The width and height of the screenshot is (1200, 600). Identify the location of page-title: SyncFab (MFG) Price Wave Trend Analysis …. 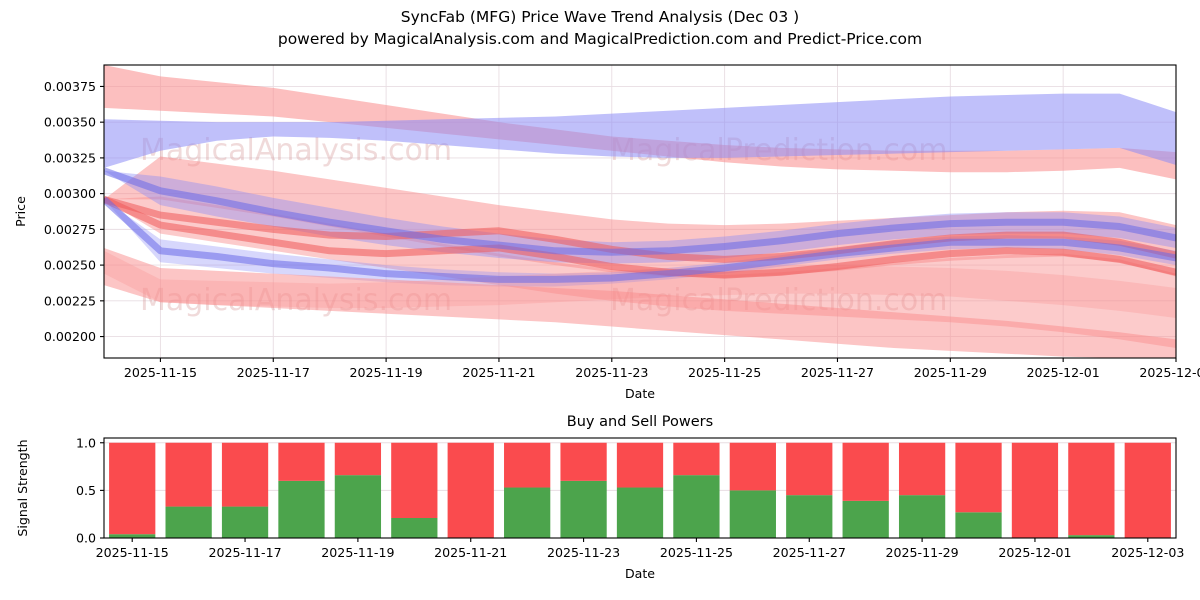
(600, 17).